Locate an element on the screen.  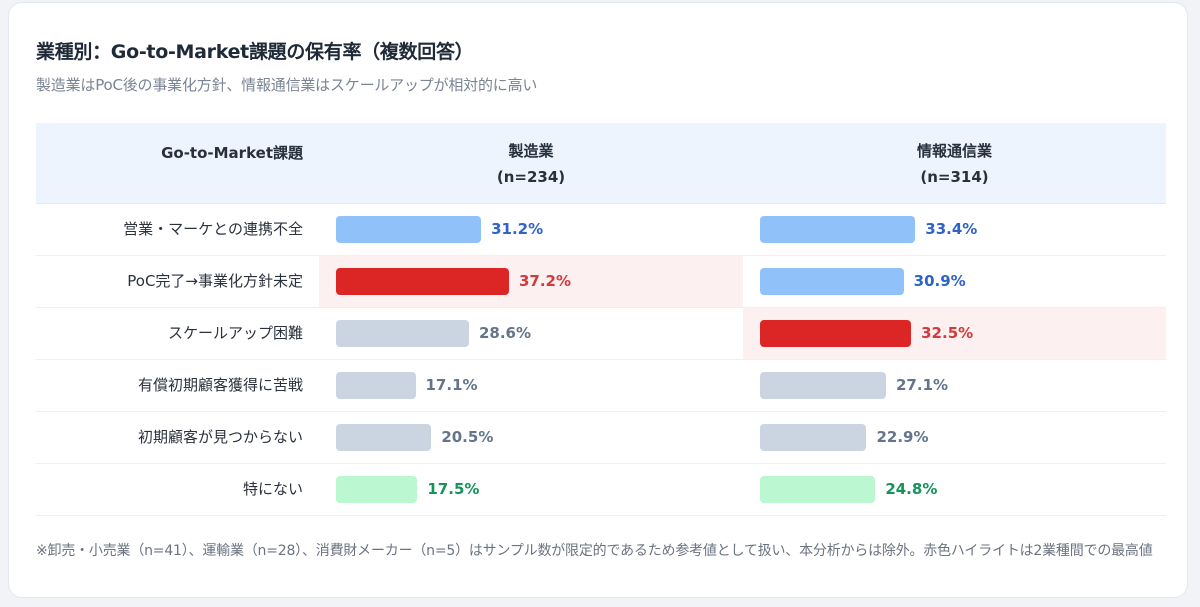
cell-ict: 27.1% is located at coordinates (954, 385).